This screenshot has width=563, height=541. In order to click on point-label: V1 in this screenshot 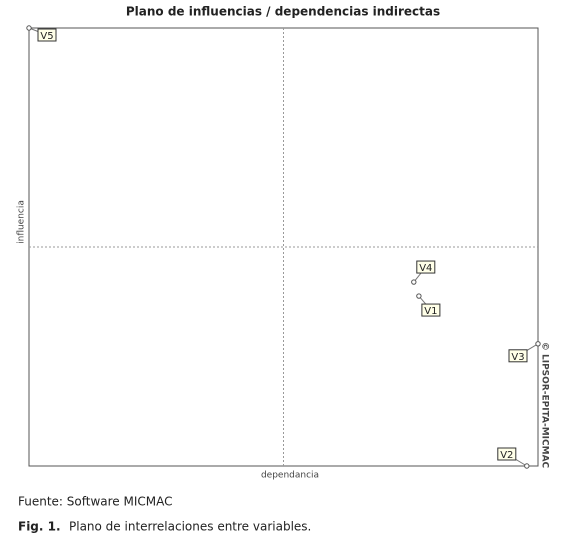, I will do `click(430, 311)`.